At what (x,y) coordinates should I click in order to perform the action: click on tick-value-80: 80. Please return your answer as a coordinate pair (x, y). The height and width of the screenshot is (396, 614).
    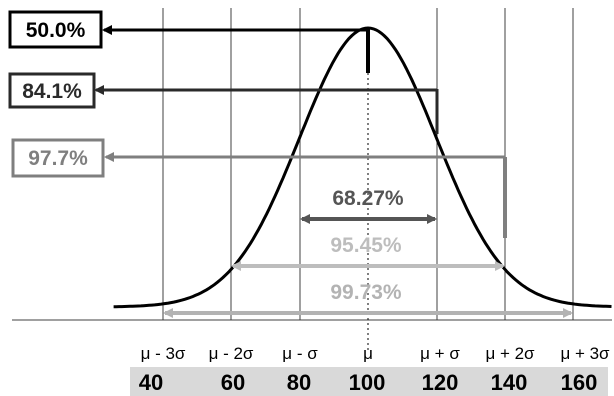
    Looking at the image, I should click on (299, 382).